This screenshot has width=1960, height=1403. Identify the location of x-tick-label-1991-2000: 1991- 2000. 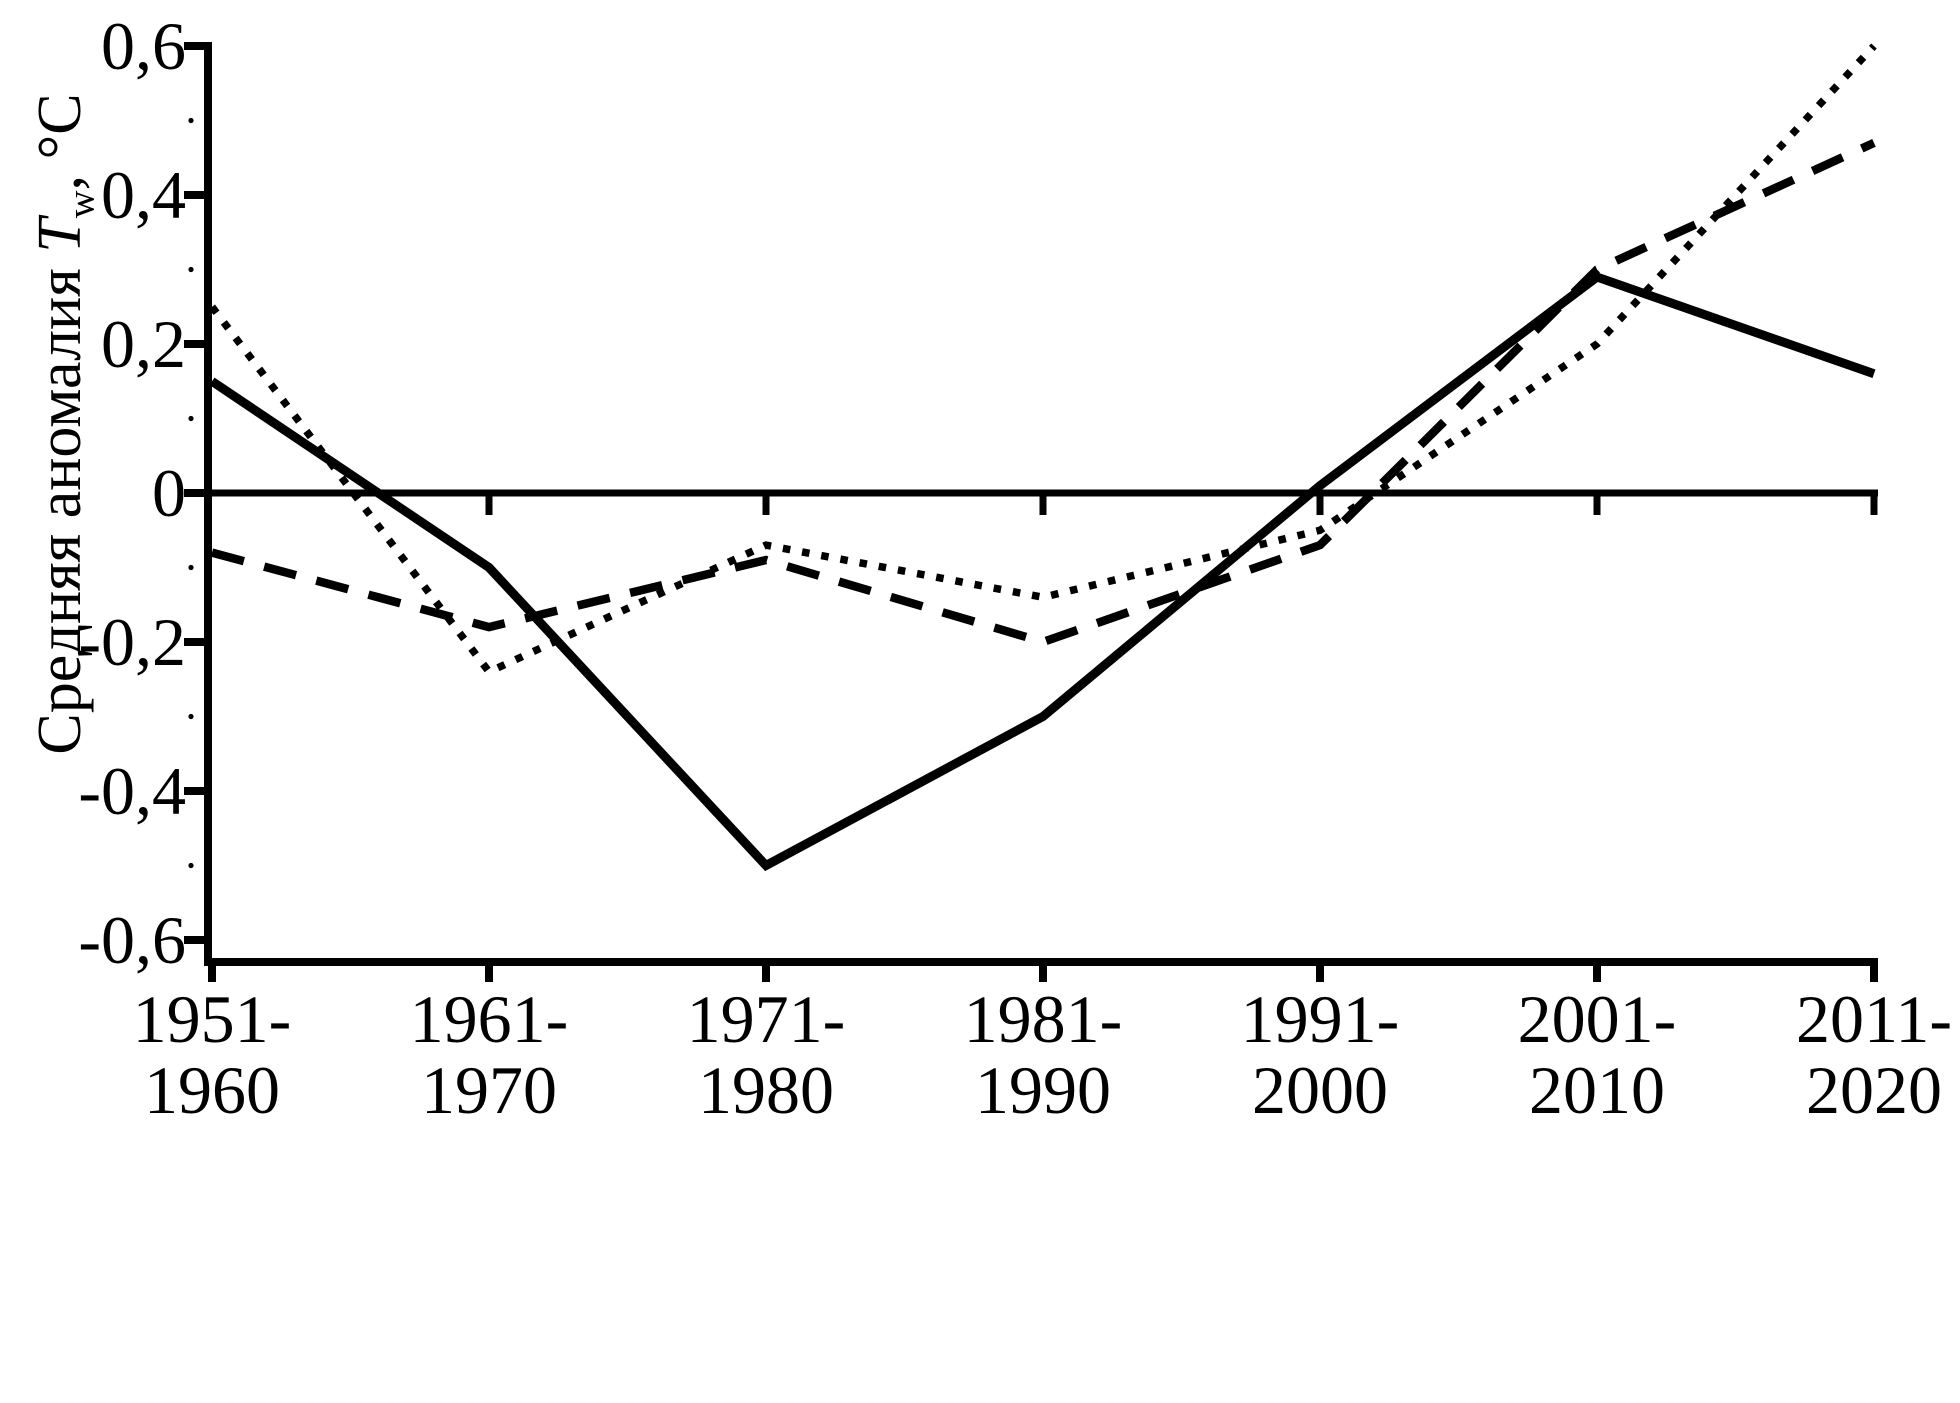
(1320, 1055).